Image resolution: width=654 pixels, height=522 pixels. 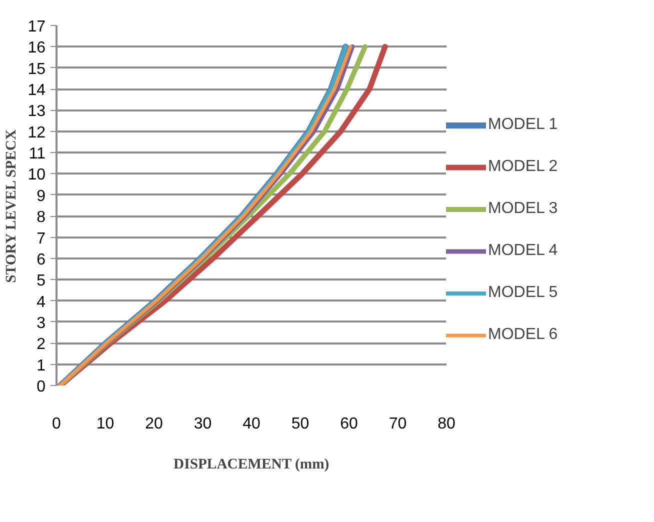 What do you see at coordinates (523, 209) in the screenshot?
I see `legend-label: MODEL 3` at bounding box center [523, 209].